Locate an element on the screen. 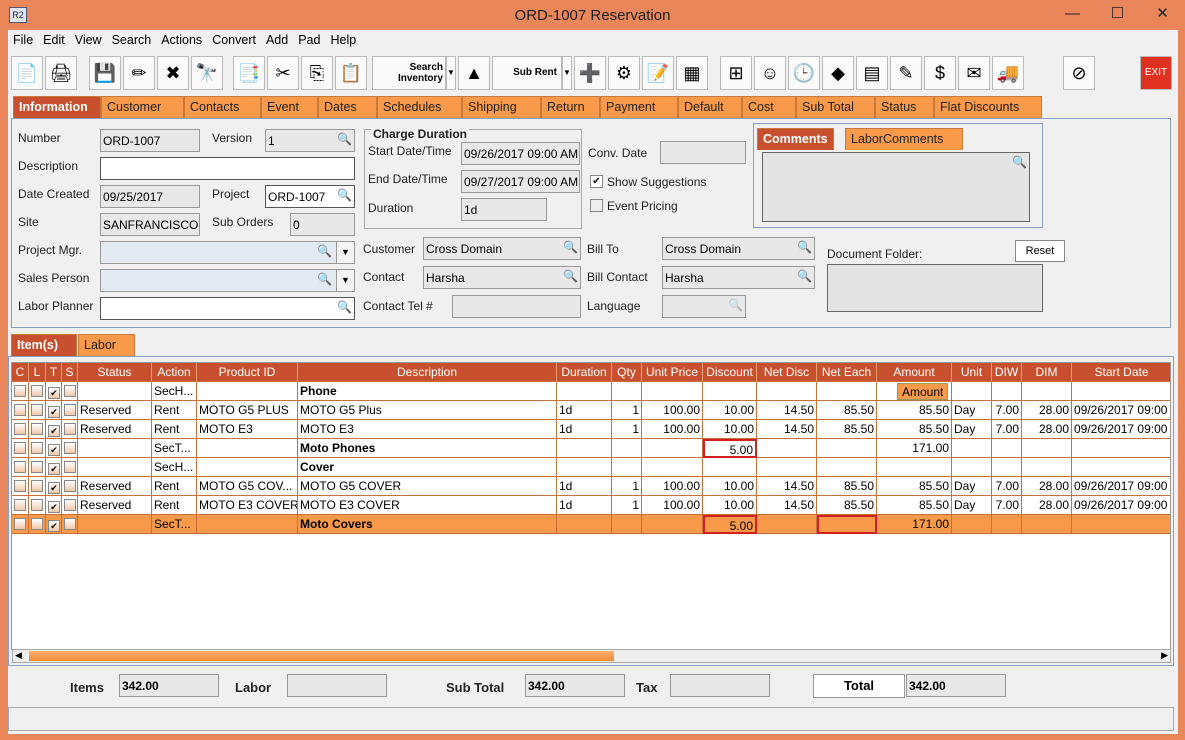  reset-button: Reset is located at coordinates (1040, 251).